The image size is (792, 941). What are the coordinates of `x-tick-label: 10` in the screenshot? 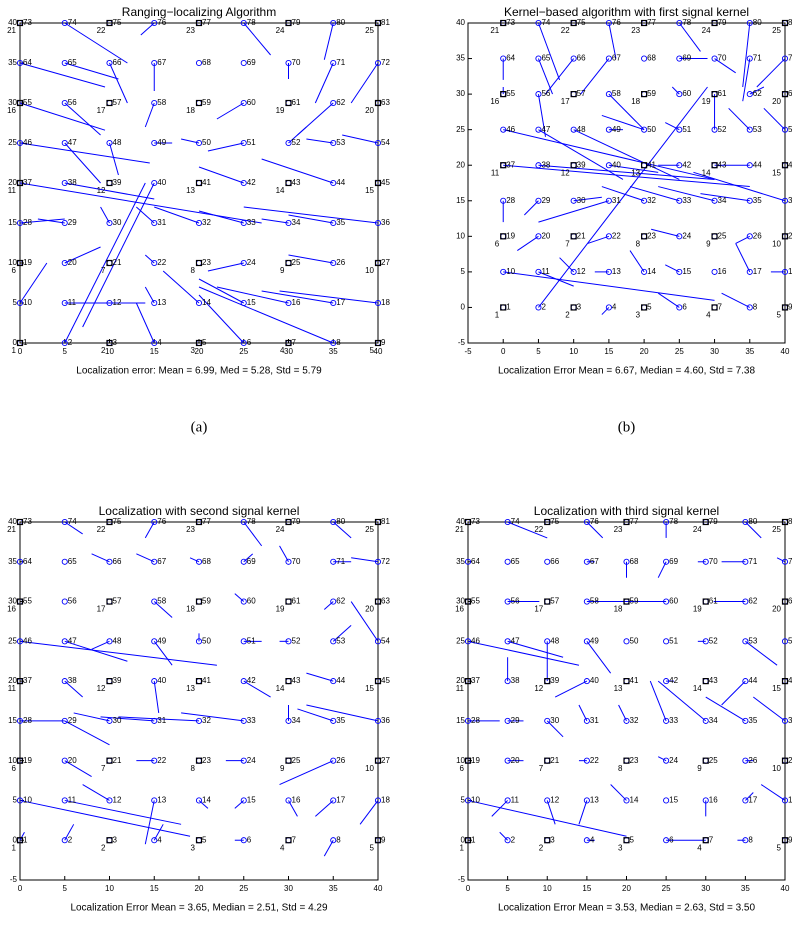 It's located at (109, 351).